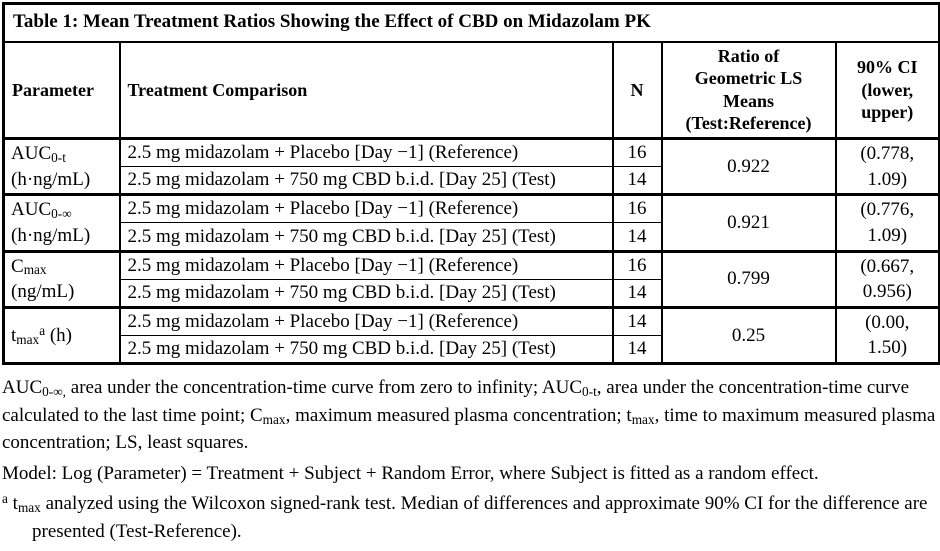 The width and height of the screenshot is (940, 551). What do you see at coordinates (62, 278) in the screenshot?
I see `parameter-cell: Cmax (ng/mL)` at bounding box center [62, 278].